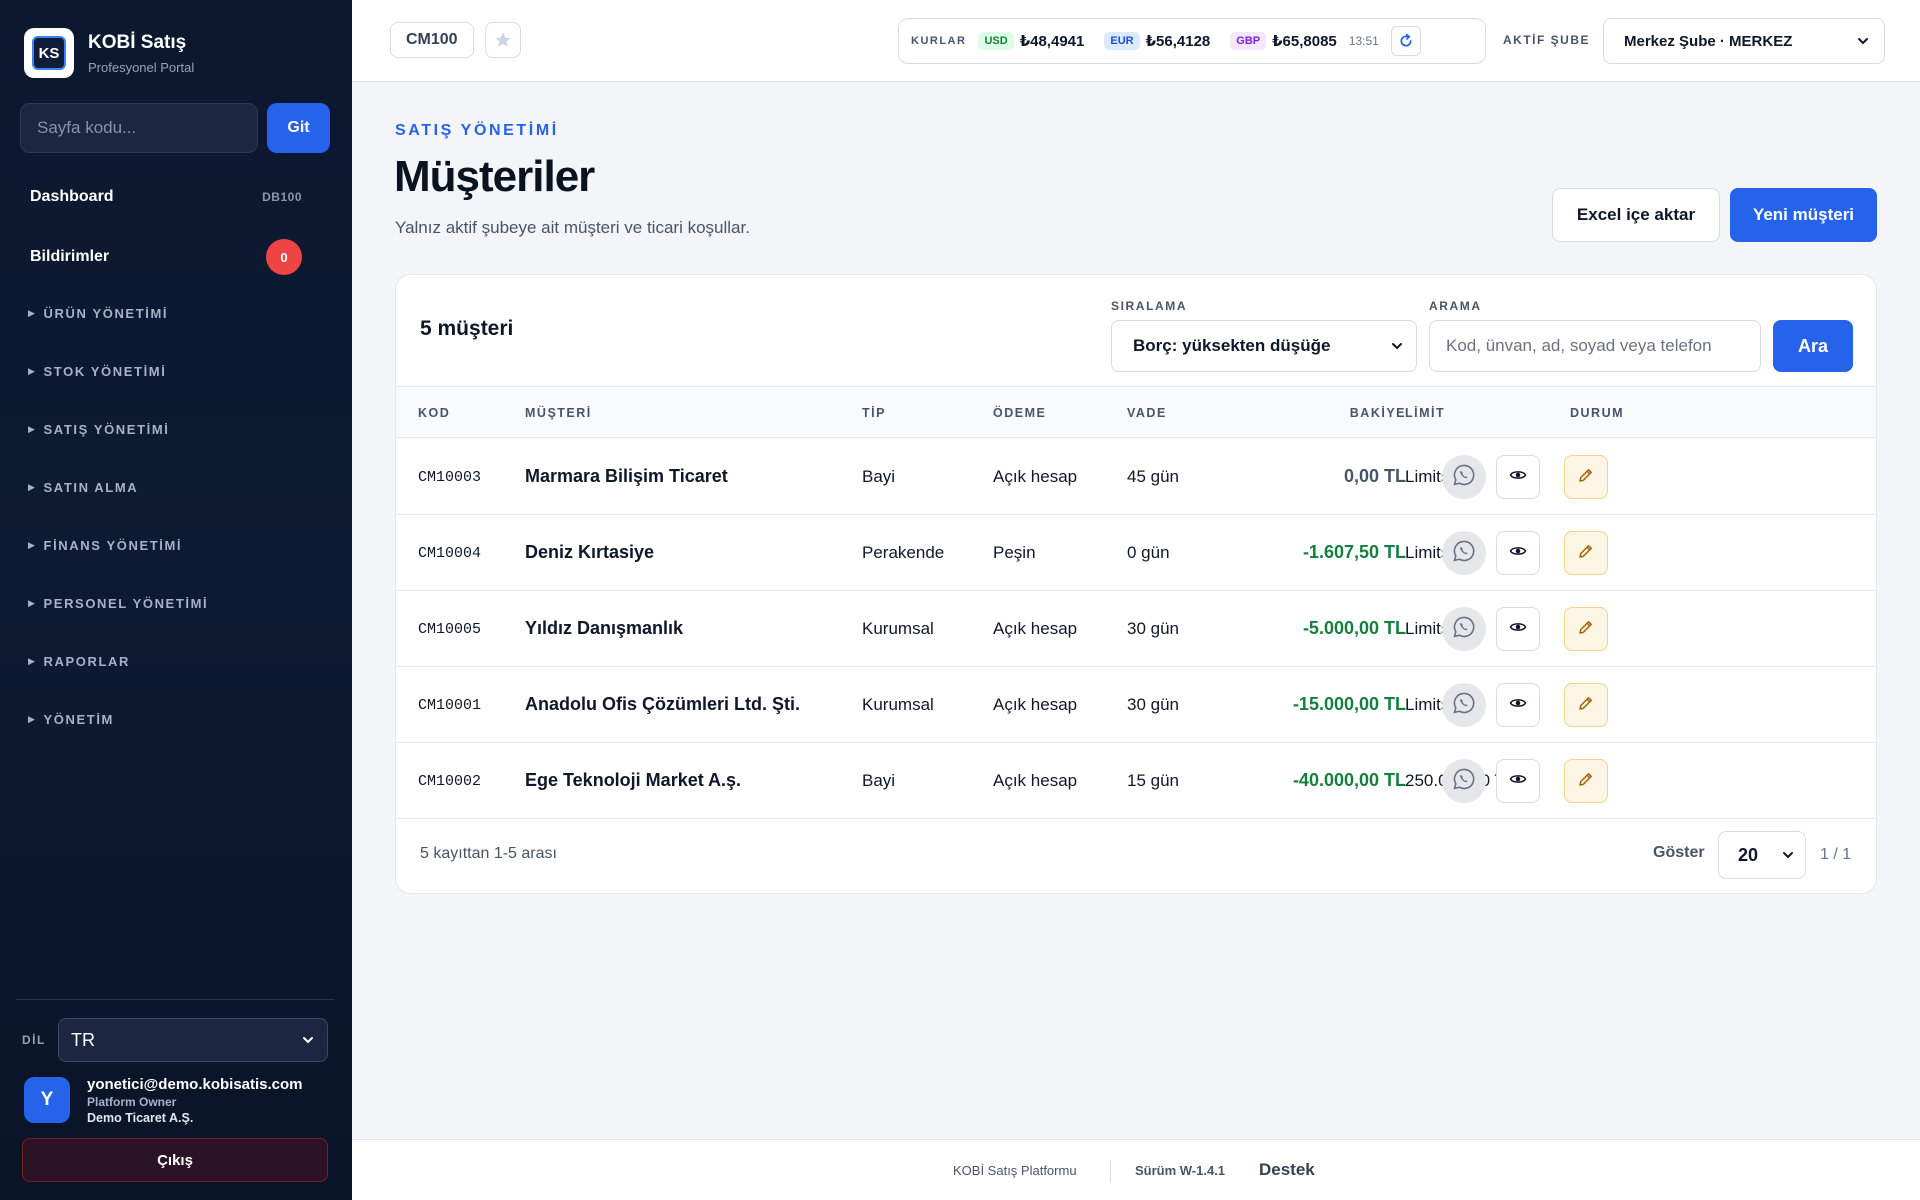  I want to click on sort-select: Borç: yüksekten düşüğe, so click(1264, 346).